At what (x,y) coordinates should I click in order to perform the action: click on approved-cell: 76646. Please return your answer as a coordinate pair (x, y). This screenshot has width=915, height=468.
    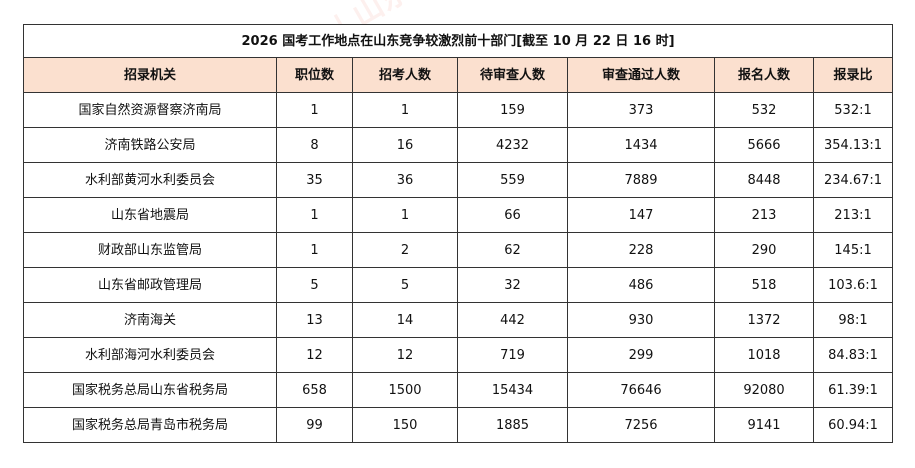
    Looking at the image, I should click on (641, 390).